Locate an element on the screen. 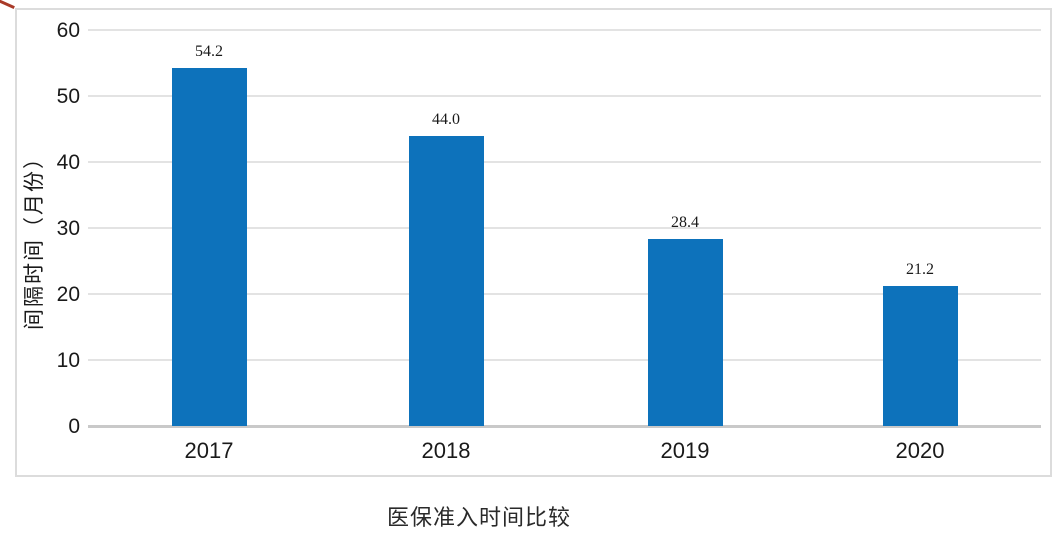  x-tick-label-2020: 2020 is located at coordinates (920, 450).